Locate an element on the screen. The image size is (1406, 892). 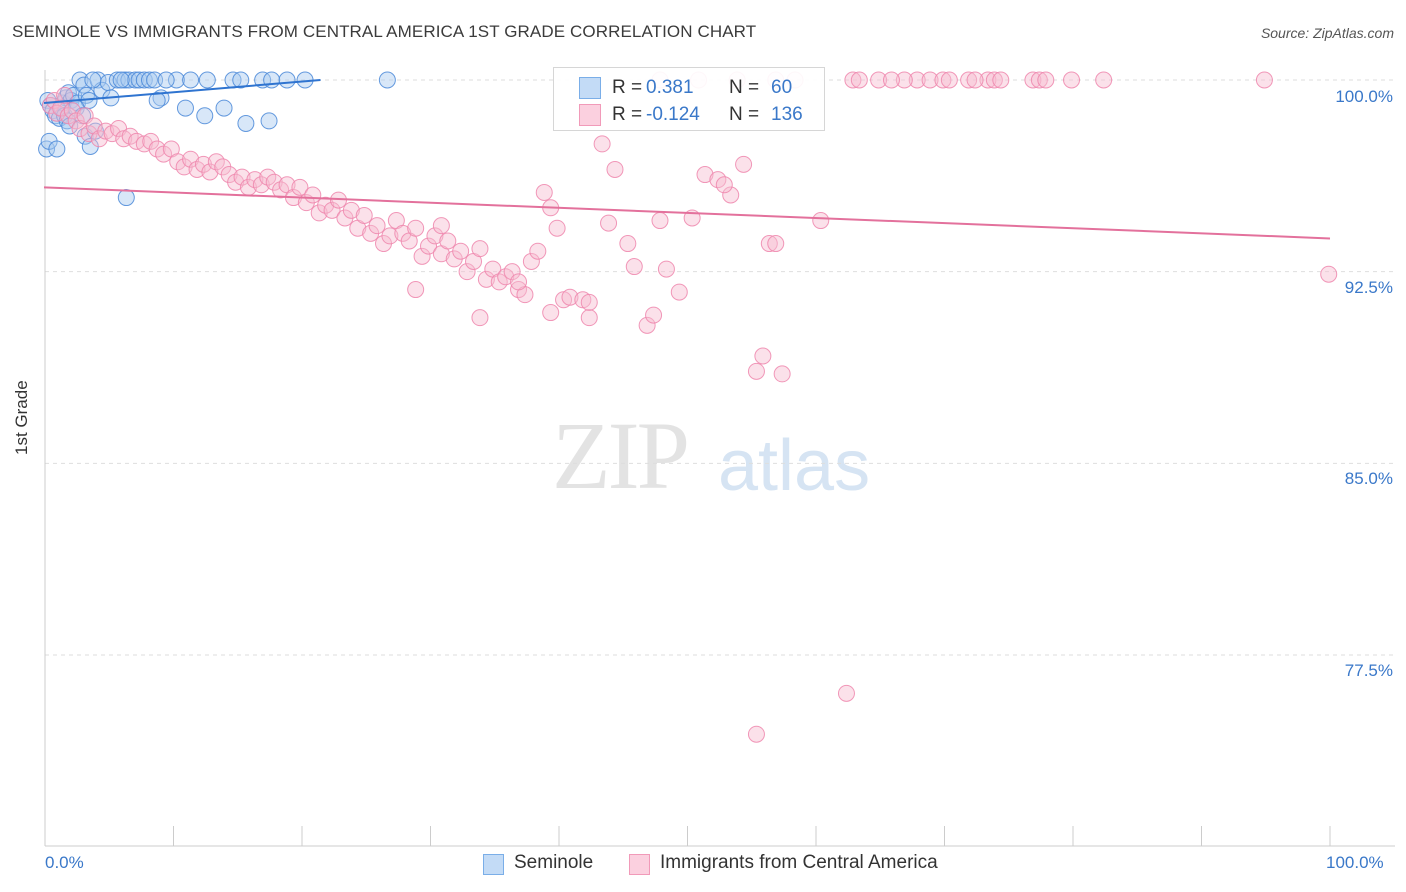
watermark-atlas: atlas is located at coordinates (794, 466).